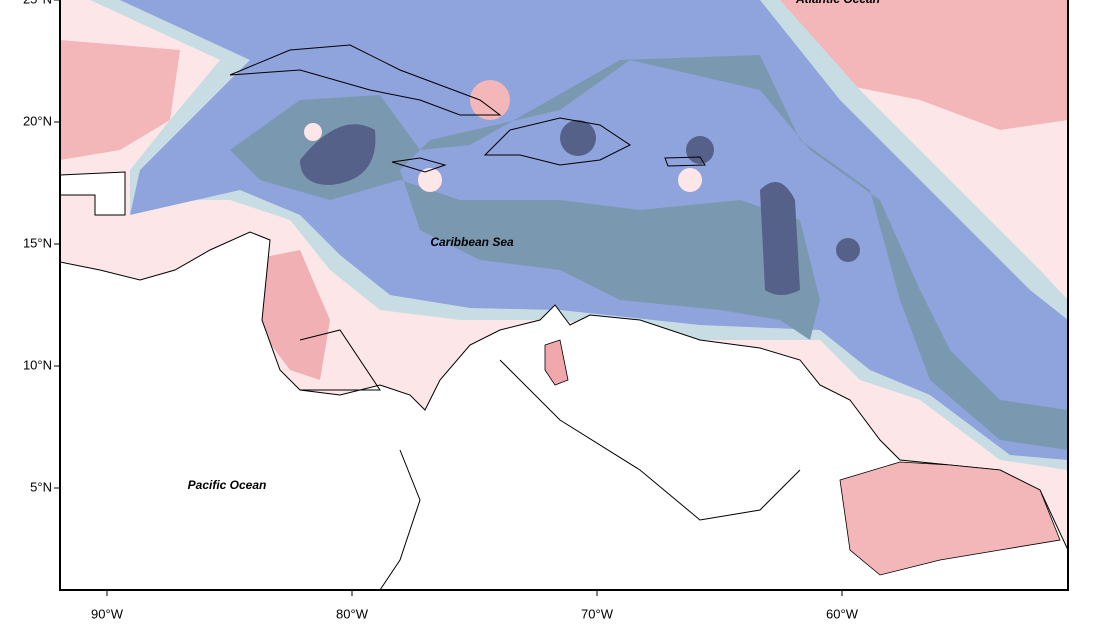 This screenshot has width=1100, height=630. Describe the element at coordinates (597, 613) in the screenshot. I see `lon-tick-label: 70°W` at that location.